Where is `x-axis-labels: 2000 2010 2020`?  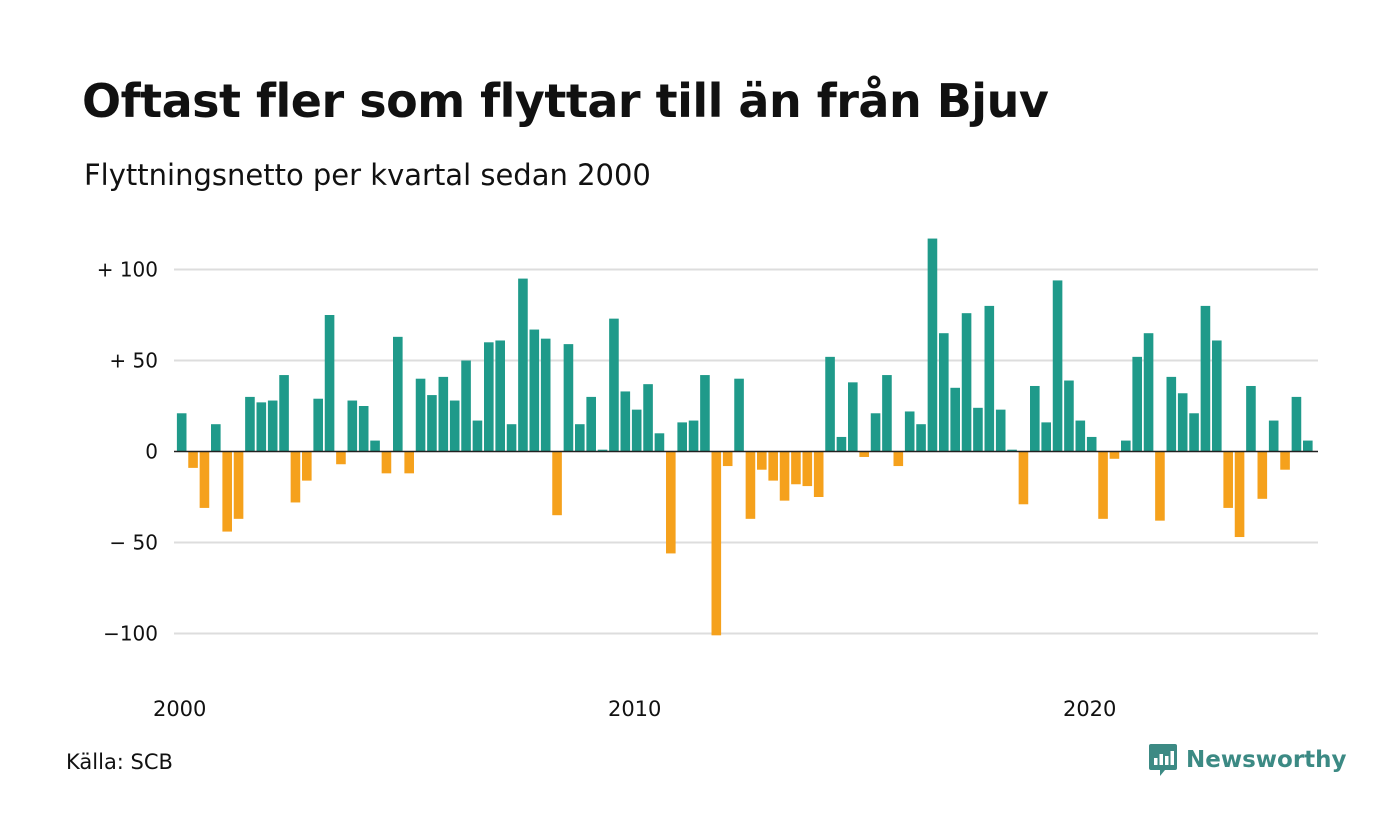 x-axis-labels: 2000 2010 2020 is located at coordinates (634, 709).